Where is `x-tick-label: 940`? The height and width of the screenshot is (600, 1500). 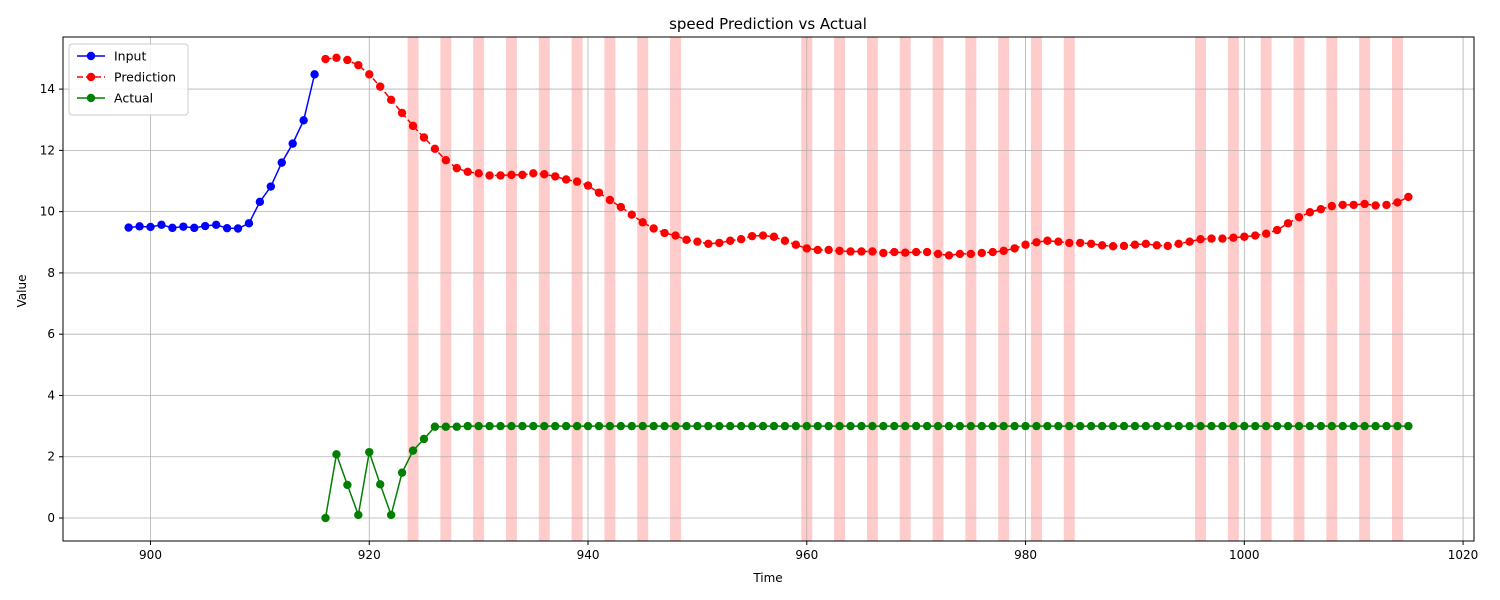 x-tick-label: 940 is located at coordinates (588, 555).